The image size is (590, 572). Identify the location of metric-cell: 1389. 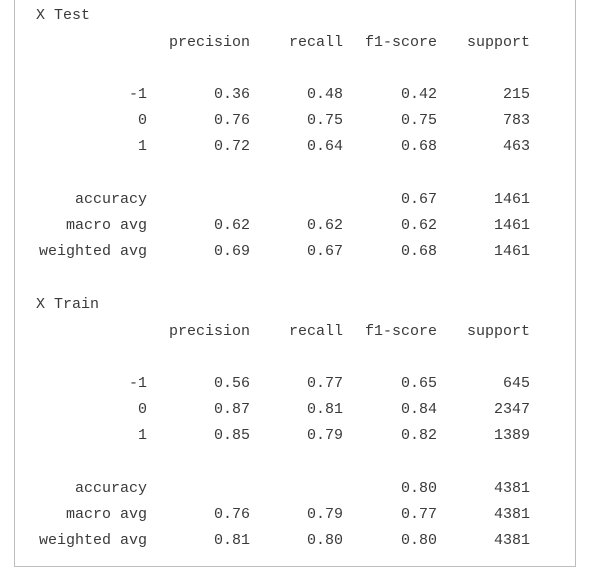
(511, 435).